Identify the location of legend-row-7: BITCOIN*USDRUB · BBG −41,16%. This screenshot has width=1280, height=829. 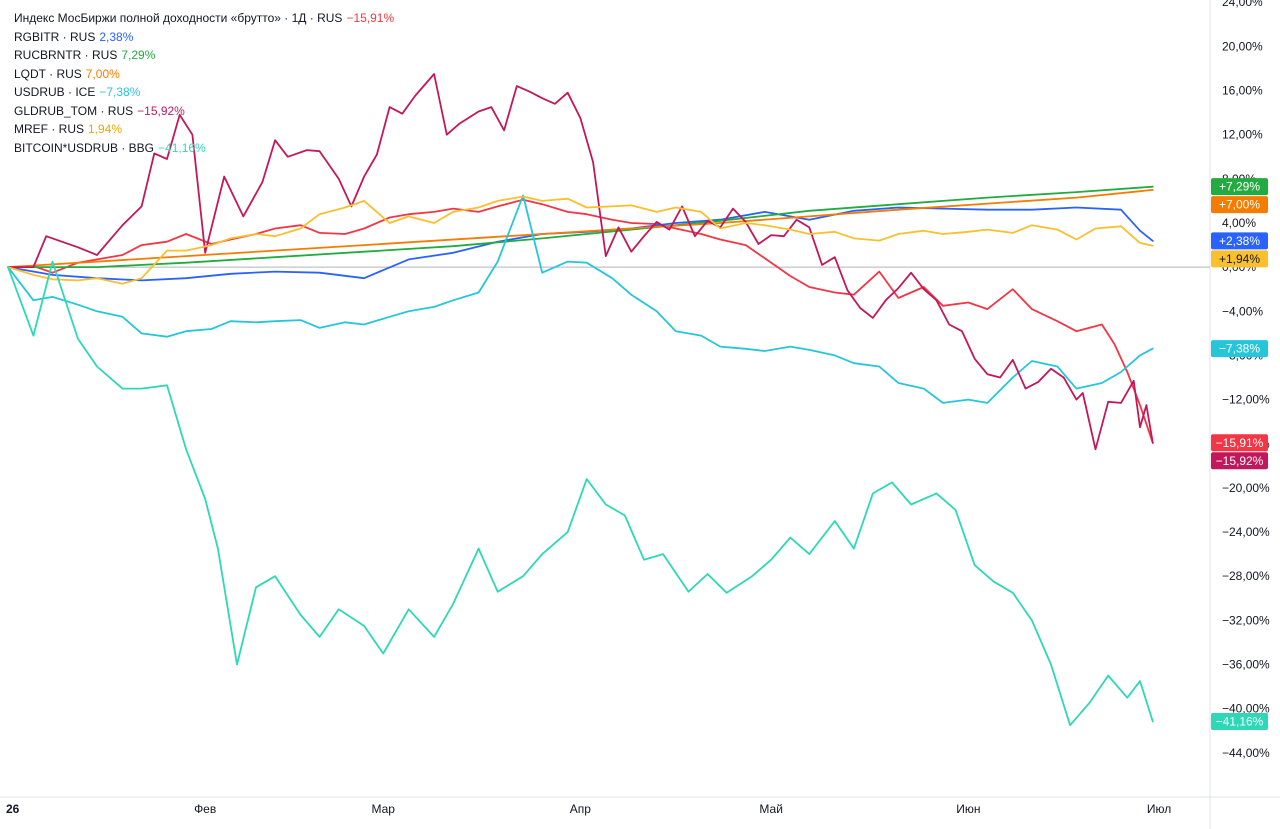
(204, 148).